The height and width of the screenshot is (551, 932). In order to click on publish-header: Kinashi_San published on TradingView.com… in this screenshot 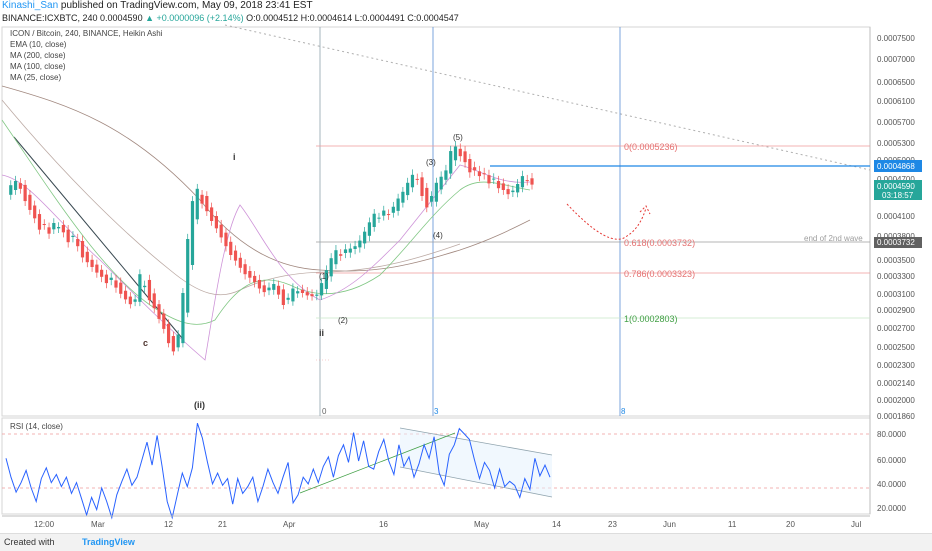, I will do `click(157, 5)`.